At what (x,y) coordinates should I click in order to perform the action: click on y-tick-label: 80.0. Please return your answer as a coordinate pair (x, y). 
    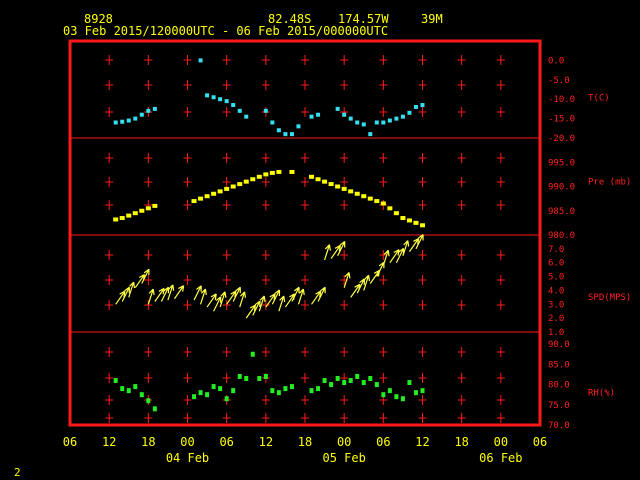
    Looking at the image, I should click on (559, 386).